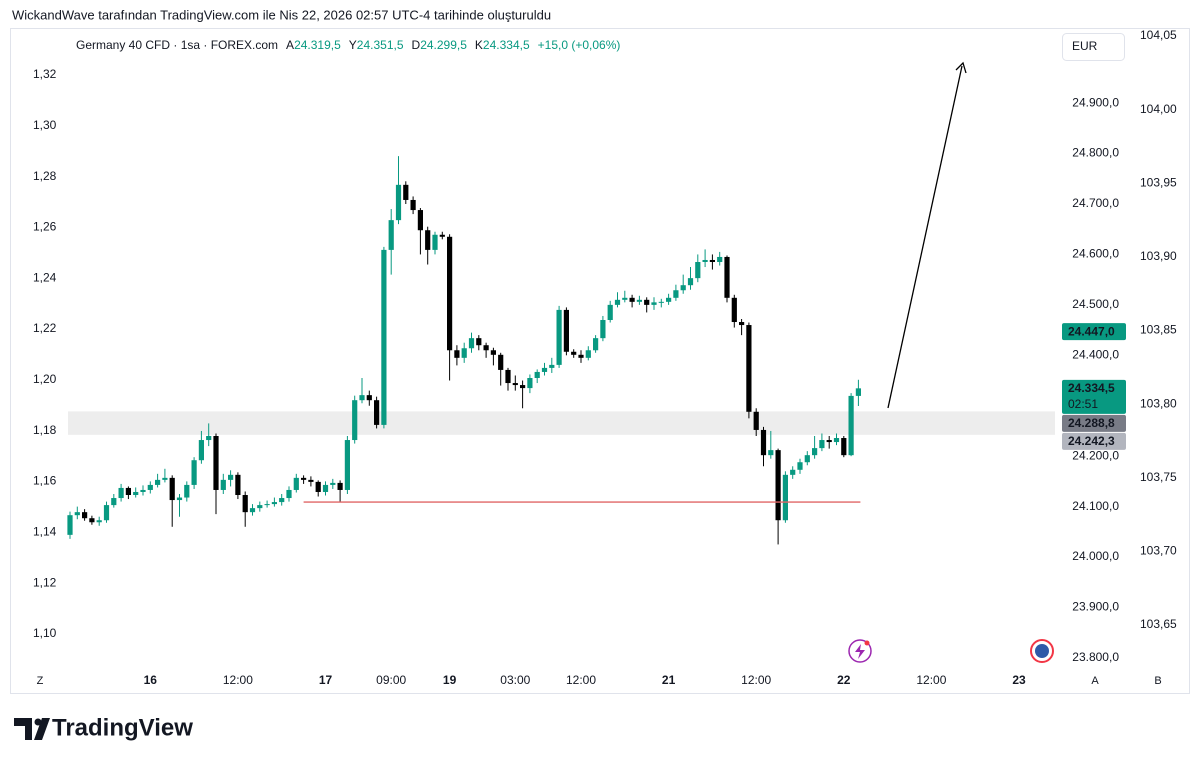 The width and height of the screenshot is (1200, 765). I want to click on price-label: 24.447,0, so click(1091, 331).